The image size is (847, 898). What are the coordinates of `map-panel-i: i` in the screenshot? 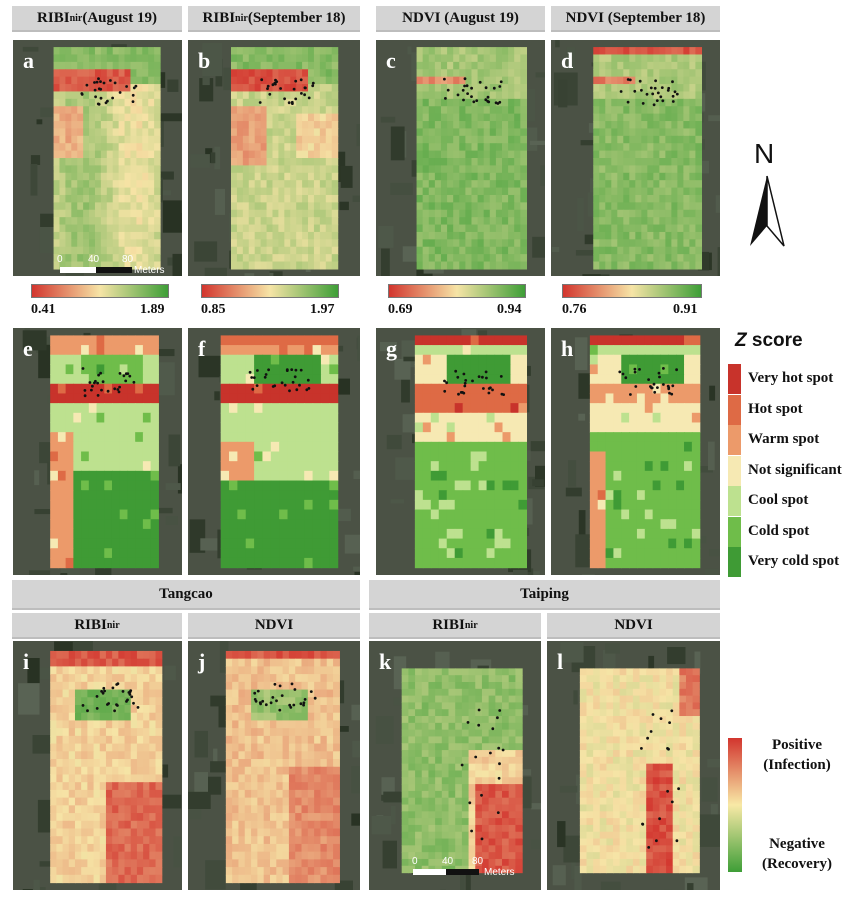 It's located at (97, 765).